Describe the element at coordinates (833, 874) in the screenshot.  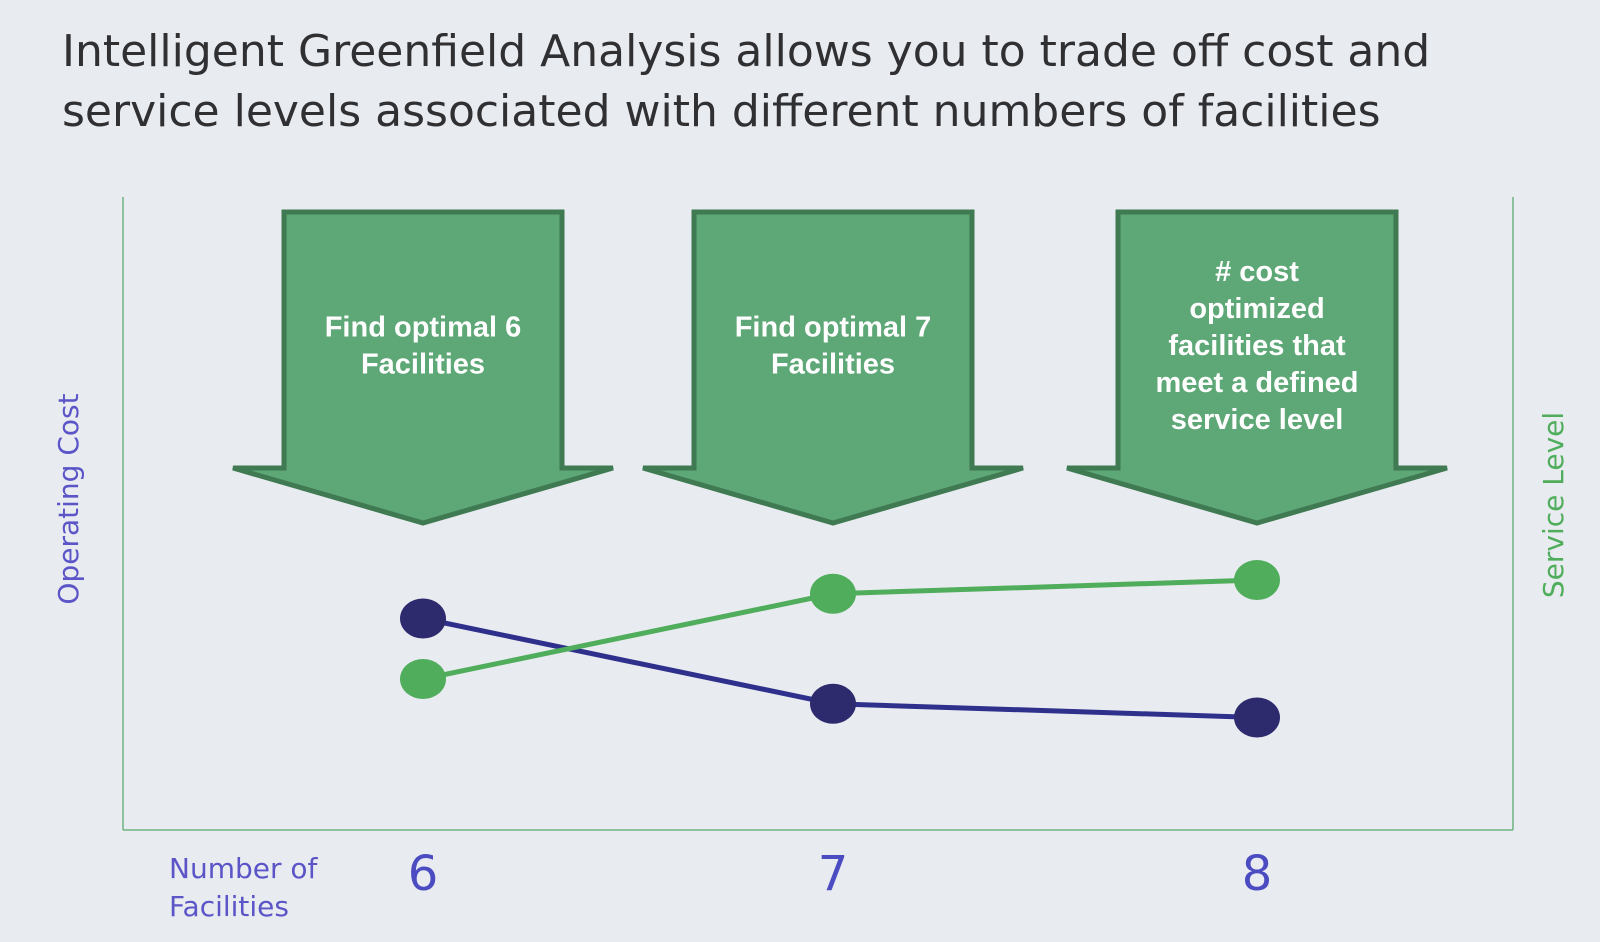
I see `x-tick-label: 7` at that location.